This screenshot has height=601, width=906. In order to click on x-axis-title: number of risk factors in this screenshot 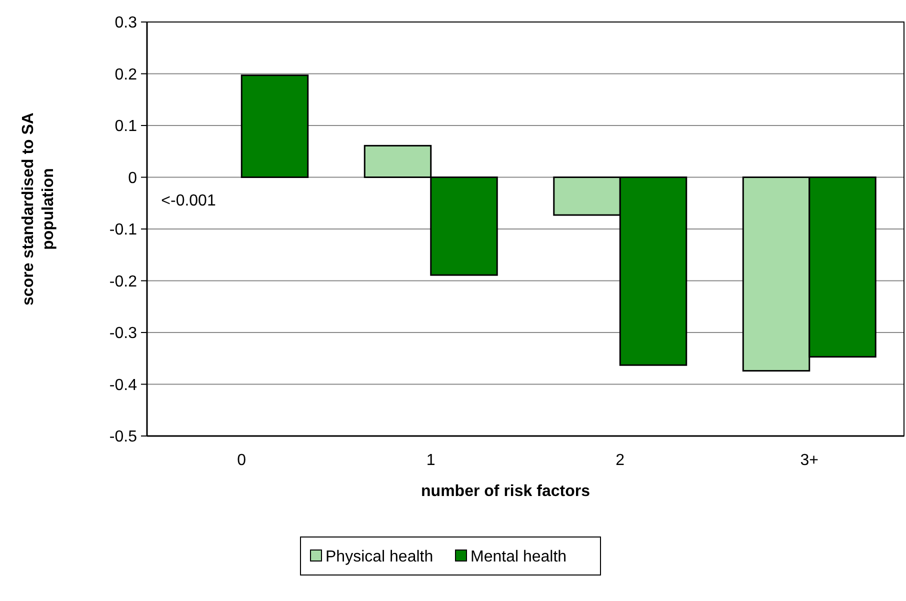, I will do `click(505, 491)`.